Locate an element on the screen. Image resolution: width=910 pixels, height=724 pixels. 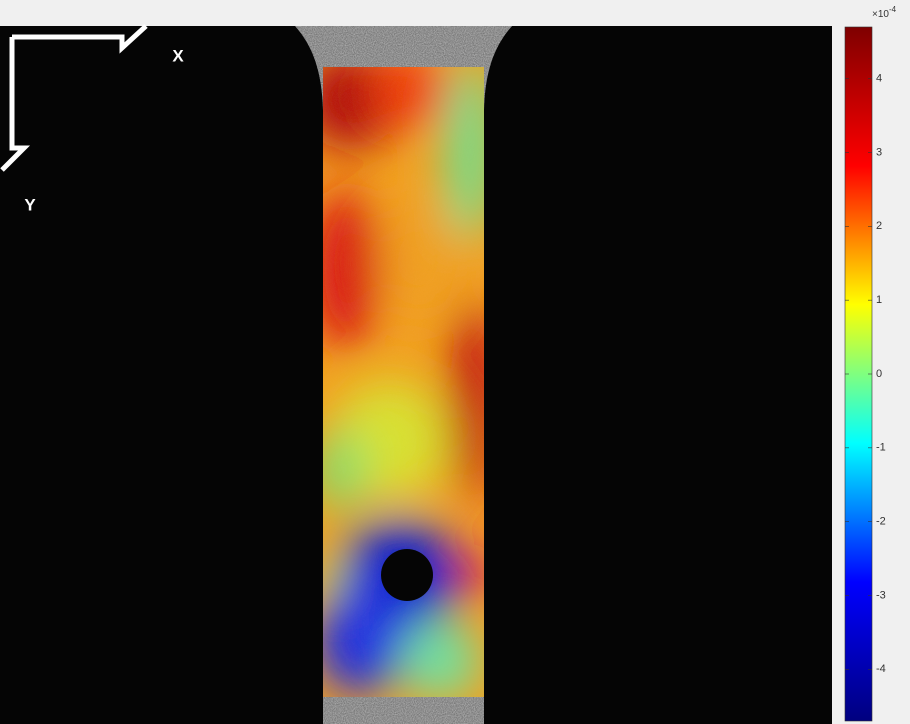
colorbar-exponent: ×10⁻⁴ is located at coordinates (884, 12).